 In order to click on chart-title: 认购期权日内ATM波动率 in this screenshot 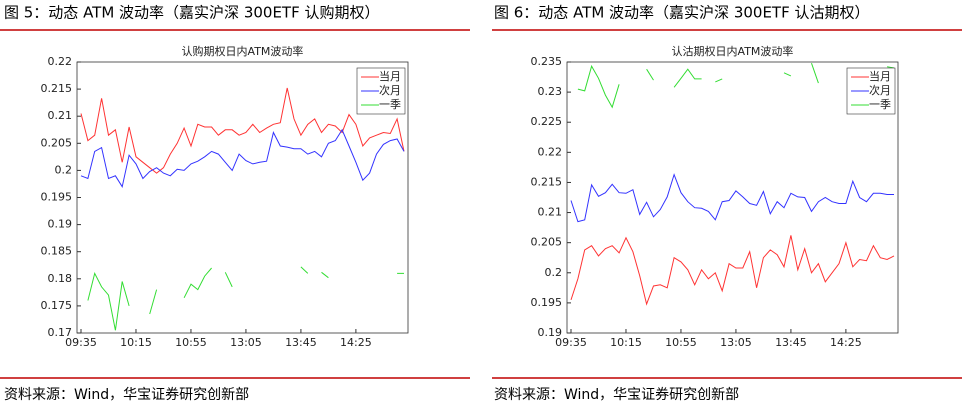, I will do `click(243, 51)`.